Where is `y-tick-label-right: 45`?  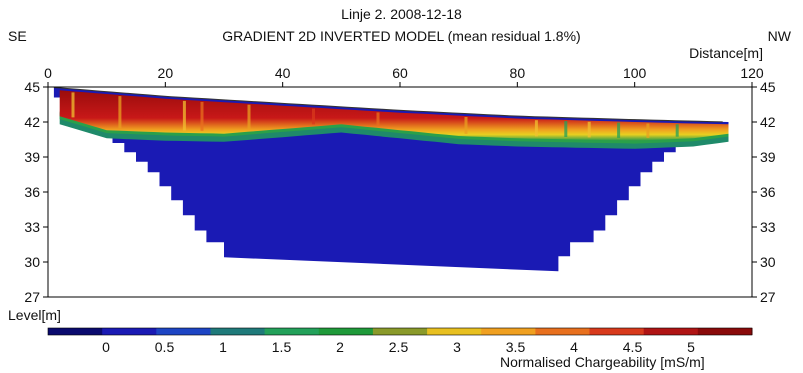
y-tick-label-right: 45 is located at coordinates (768, 87).